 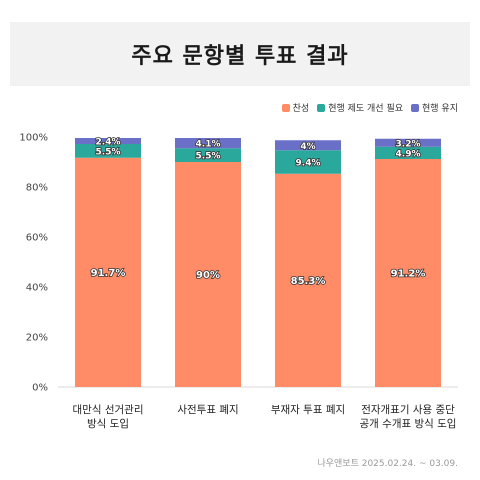 I want to click on legend-item-improve: 현행 제도 개선 필요, so click(x=360, y=107).